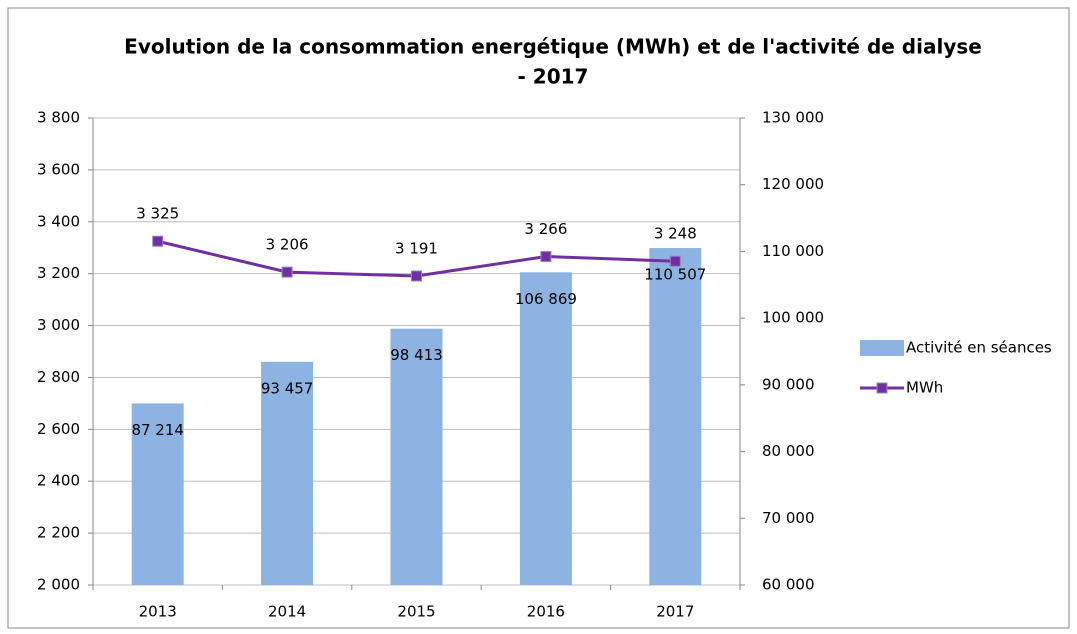 The height and width of the screenshot is (634, 1077). What do you see at coordinates (788, 451) in the screenshot?
I see `y2-tick-label: 80 000` at bounding box center [788, 451].